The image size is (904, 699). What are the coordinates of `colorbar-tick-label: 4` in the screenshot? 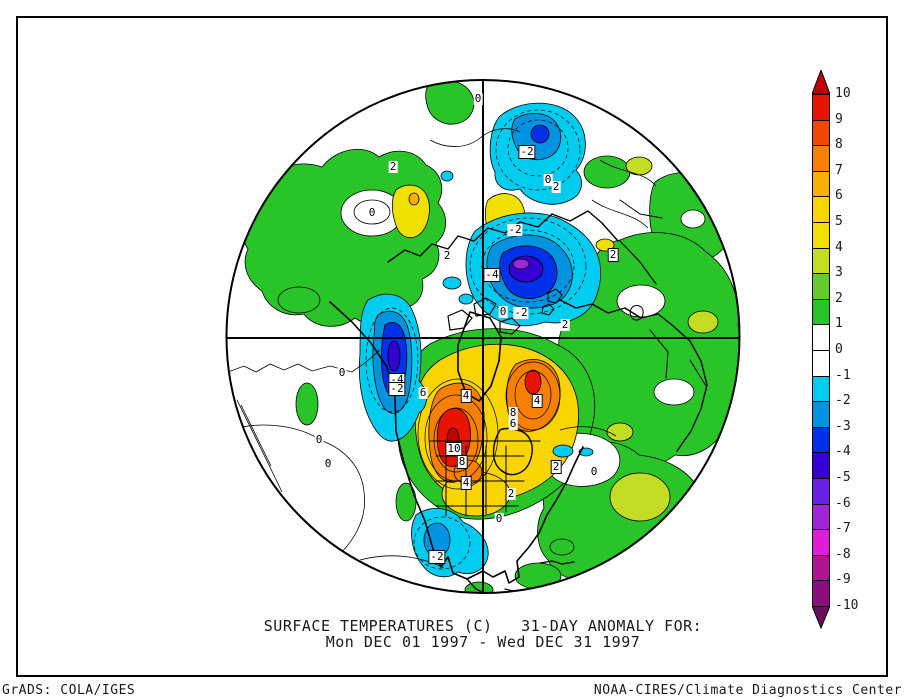 It's located at (839, 247).